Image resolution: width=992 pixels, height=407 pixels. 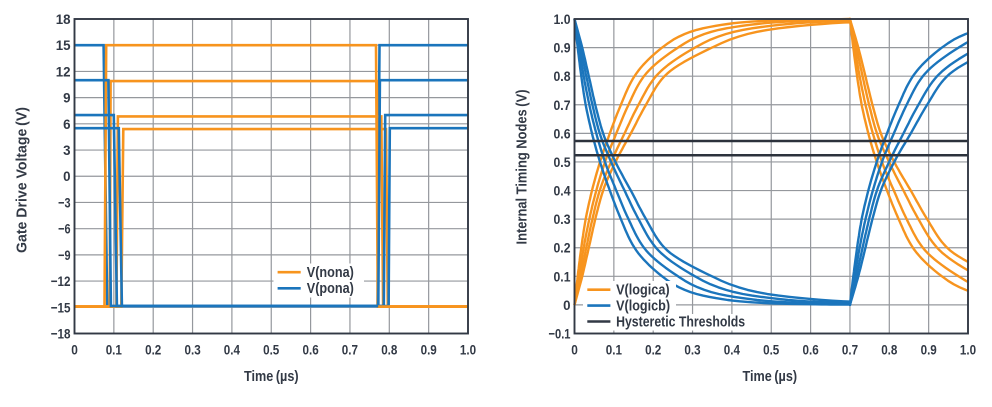 What do you see at coordinates (67, 124) in the screenshot?
I see `svg-text: 6` at bounding box center [67, 124].